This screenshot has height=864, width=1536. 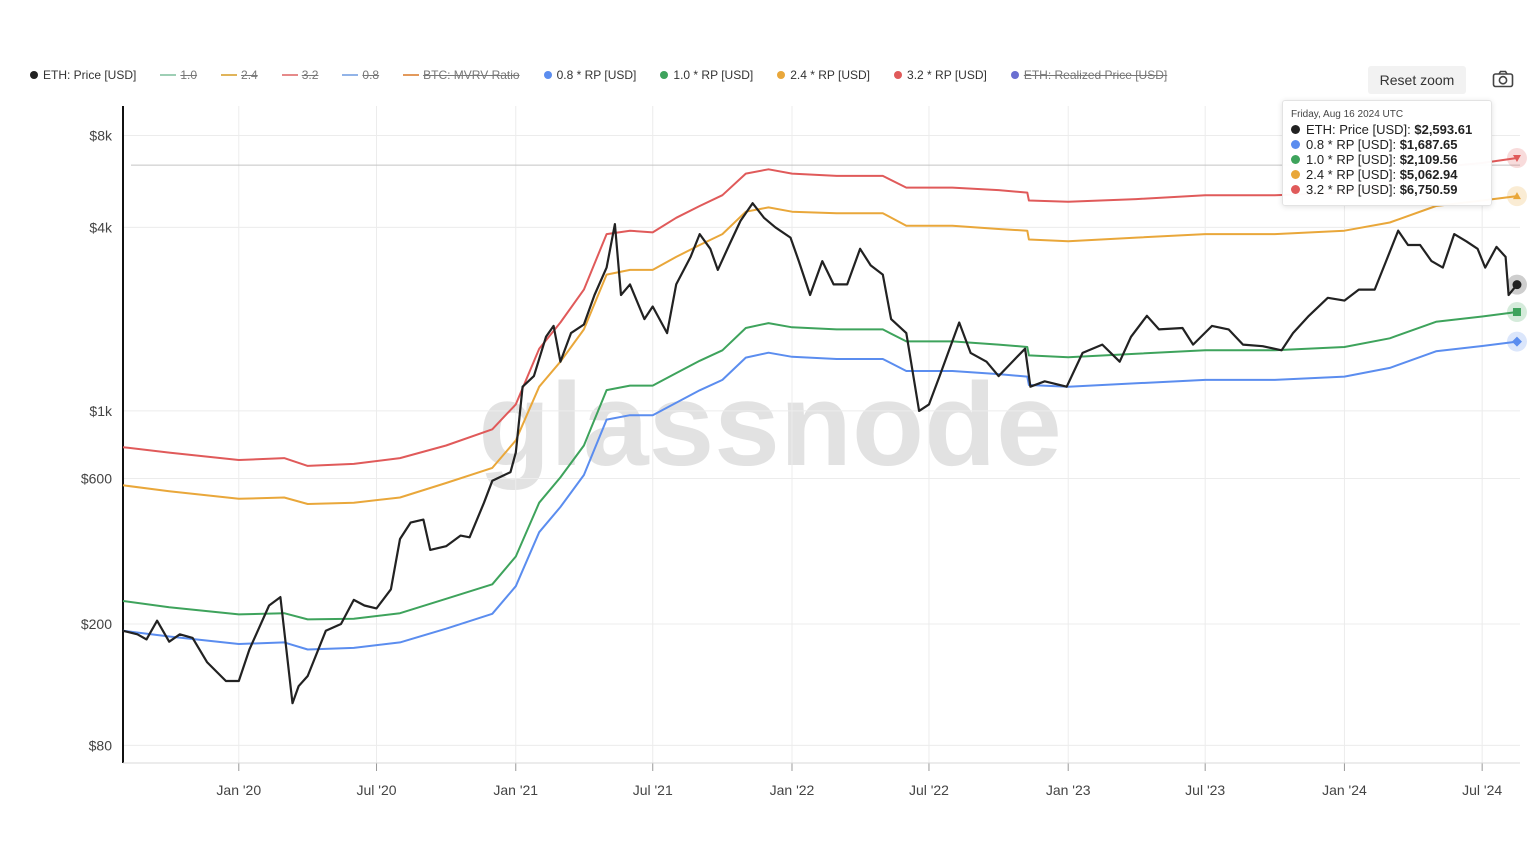 I want to click on x-tick-label: Jul '21, so click(x=653, y=790).